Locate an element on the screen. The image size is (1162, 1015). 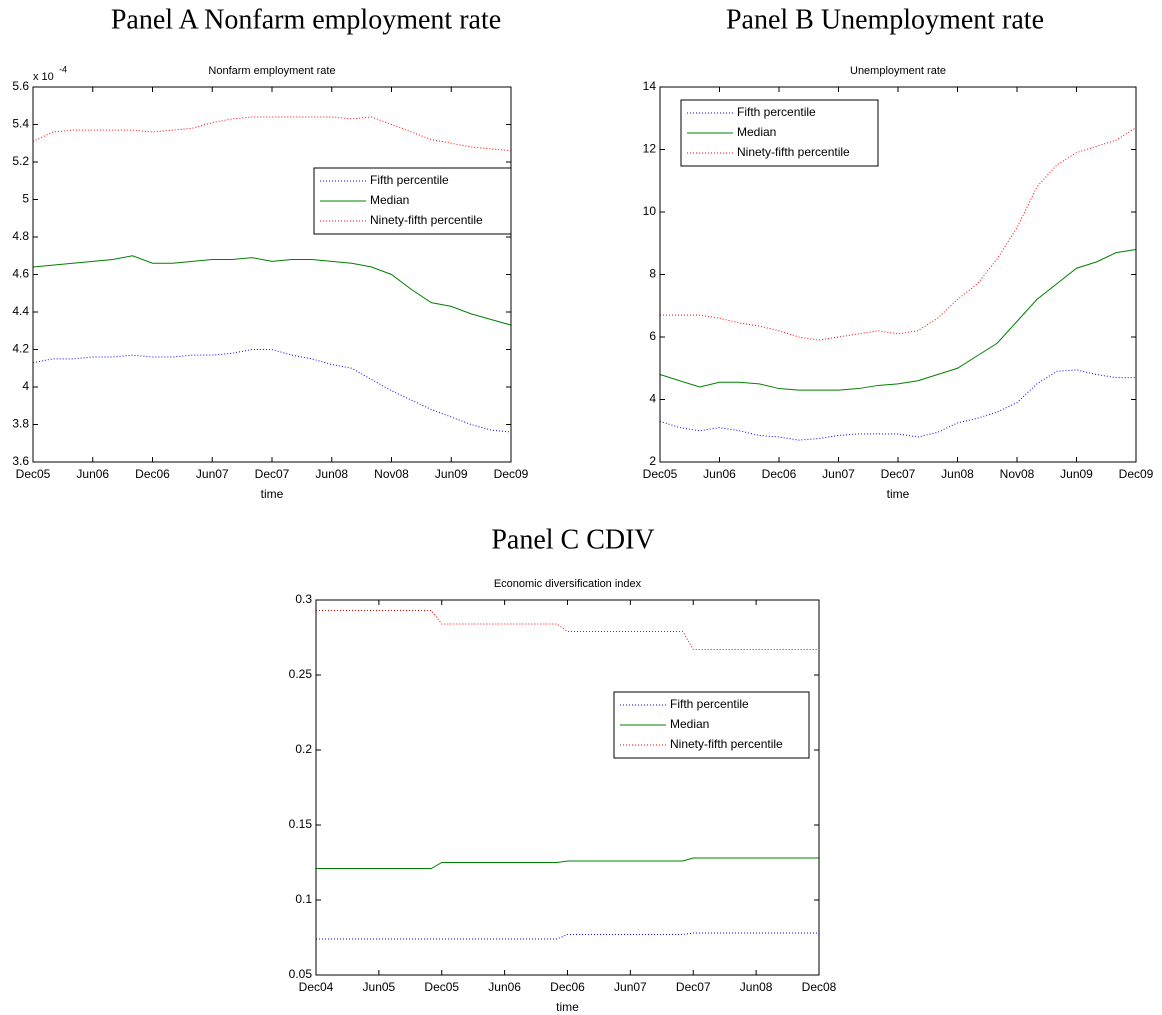
y-tick-label: 0.25 is located at coordinates (301, 674).